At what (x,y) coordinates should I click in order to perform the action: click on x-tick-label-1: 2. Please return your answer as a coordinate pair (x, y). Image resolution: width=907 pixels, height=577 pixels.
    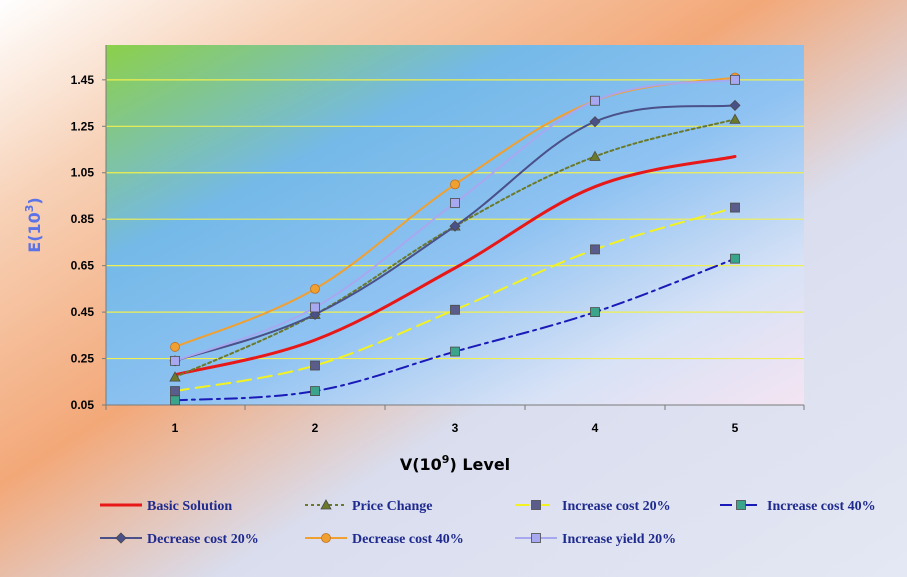
    Looking at the image, I should click on (315, 428).